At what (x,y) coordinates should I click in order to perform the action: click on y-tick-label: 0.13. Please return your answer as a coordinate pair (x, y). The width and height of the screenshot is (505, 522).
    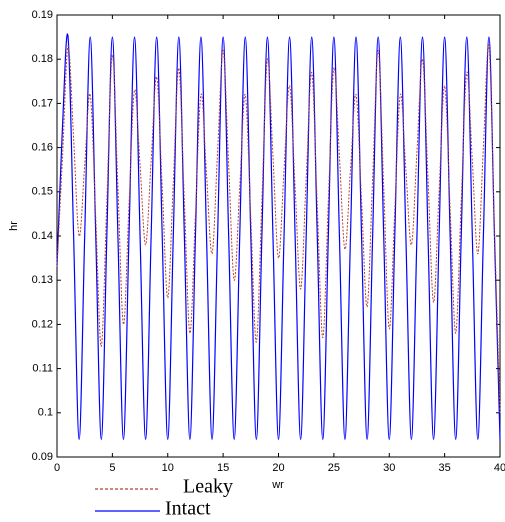
    Looking at the image, I should click on (42, 280).